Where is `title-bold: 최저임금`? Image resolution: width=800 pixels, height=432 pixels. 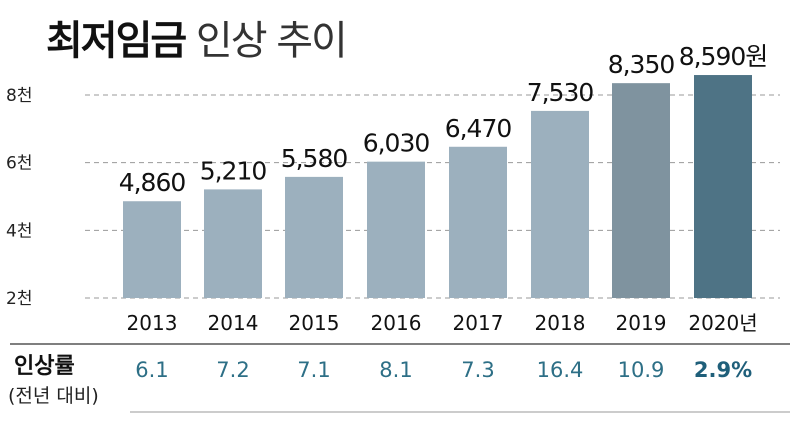 title-bold: 최저임금 is located at coordinates (116, 41).